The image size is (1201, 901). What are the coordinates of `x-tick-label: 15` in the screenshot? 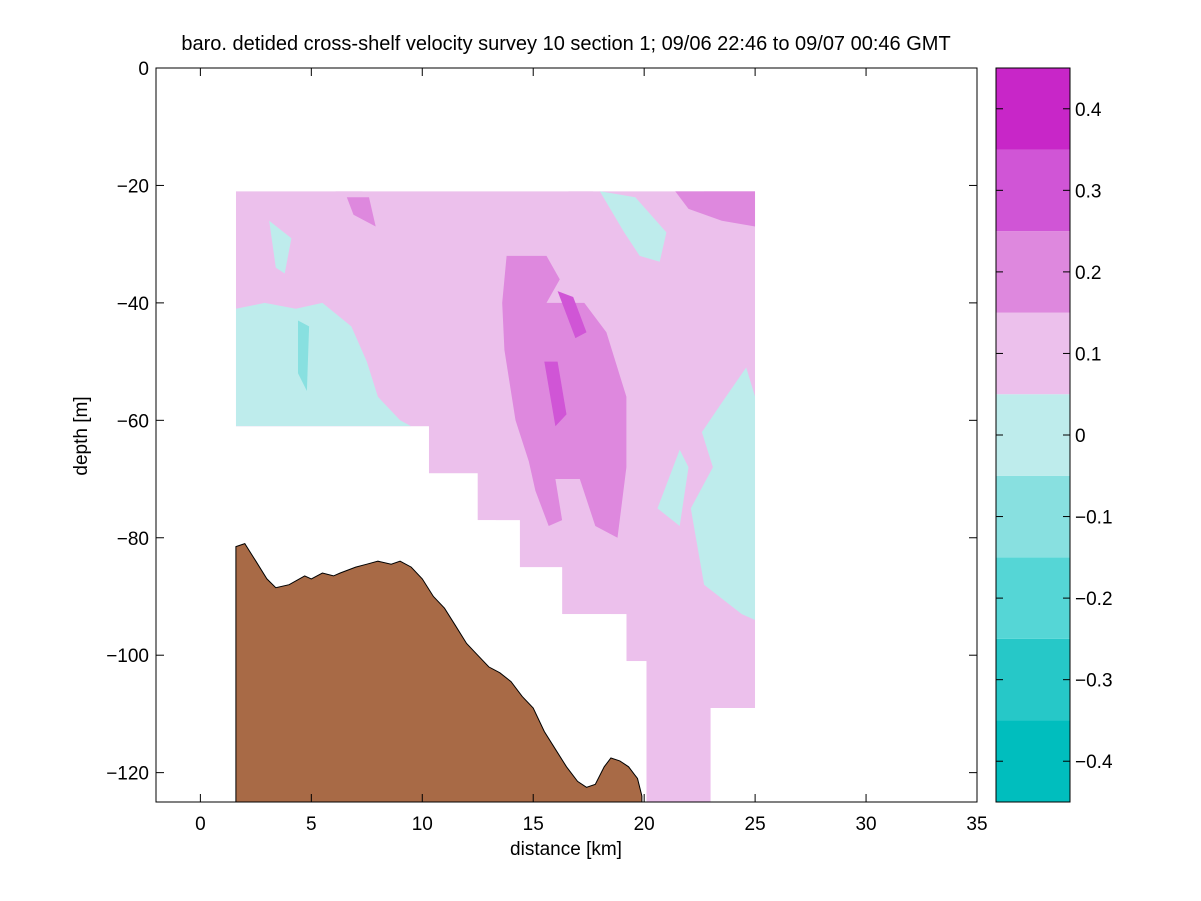 It's located at (533, 824).